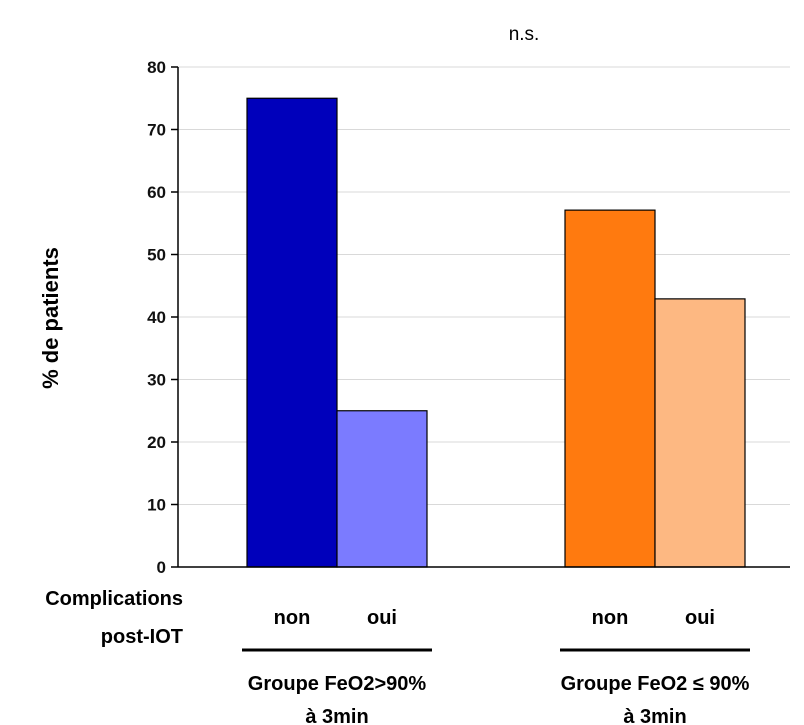 The image size is (804, 725). I want to click on category-labels: non oui non oui, so click(494, 618).